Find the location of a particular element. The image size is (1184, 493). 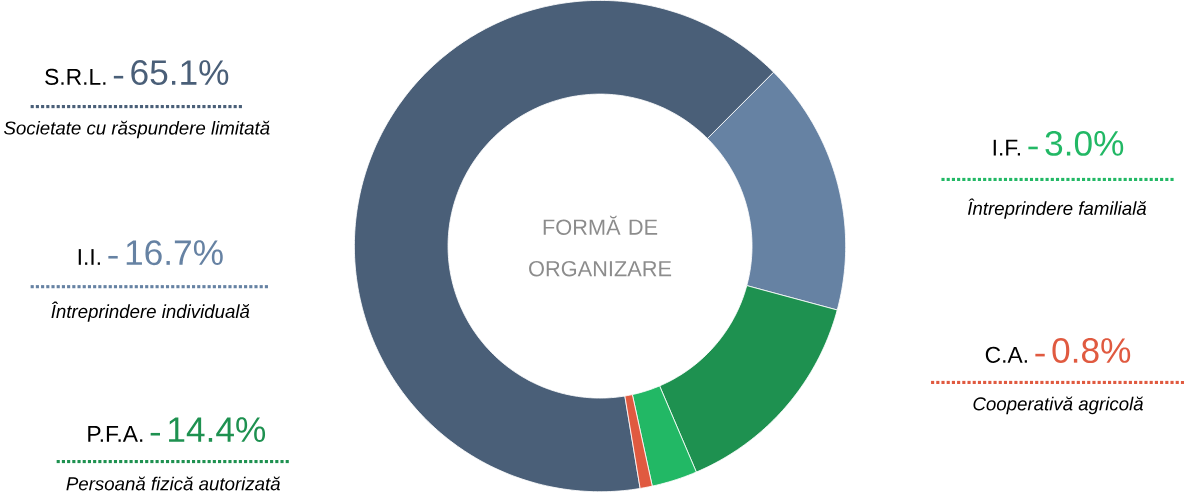

legend-label: I.I. is located at coordinates (89, 257).